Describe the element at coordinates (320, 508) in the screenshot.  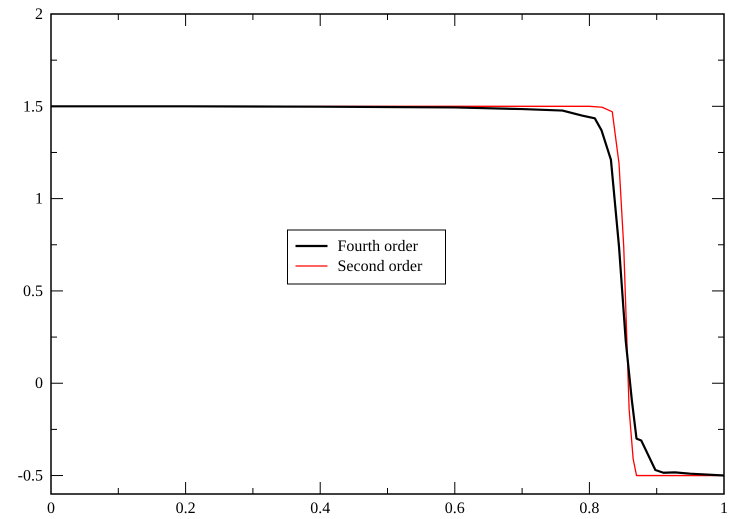
I see `x-tick-label: 0.4` at that location.